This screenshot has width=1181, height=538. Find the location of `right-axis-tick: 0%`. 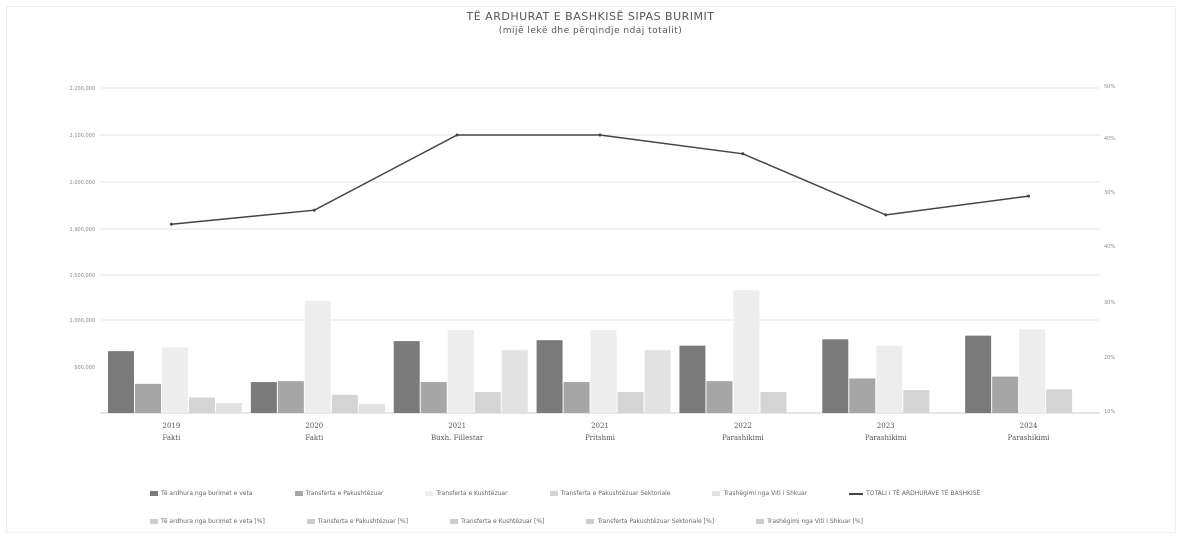

right-axis-tick: 0% is located at coordinates (1108, 1).